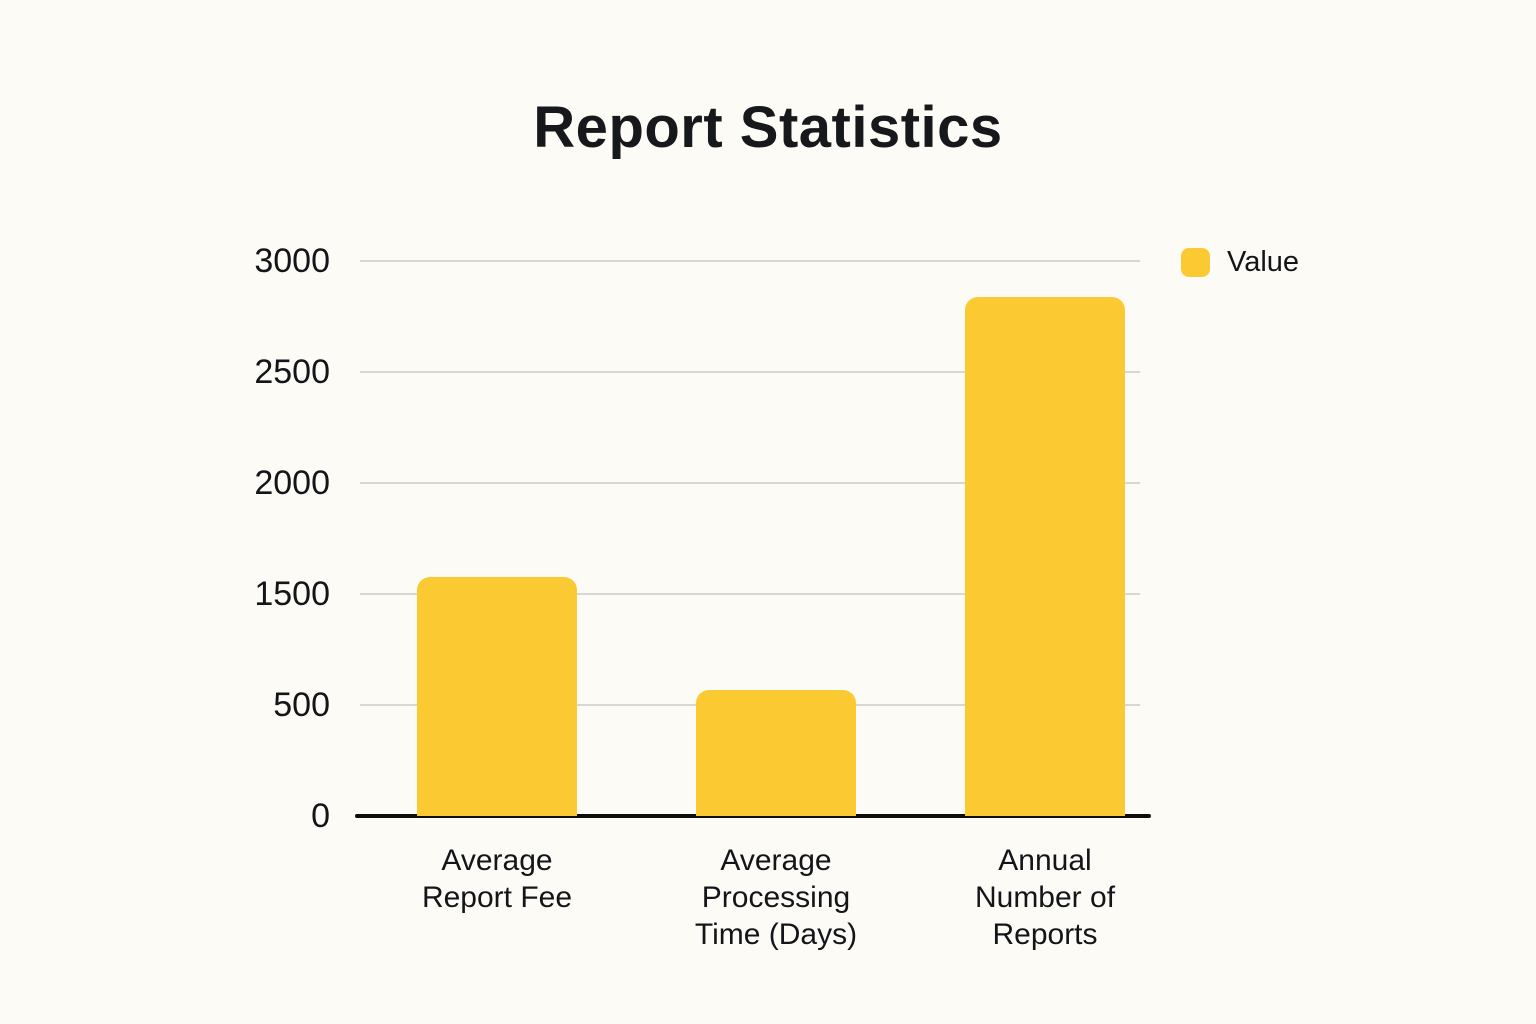 This screenshot has height=1024, width=1536. Describe the element at coordinates (1195, 262) in the screenshot. I see `legend-swatch-icon` at that location.